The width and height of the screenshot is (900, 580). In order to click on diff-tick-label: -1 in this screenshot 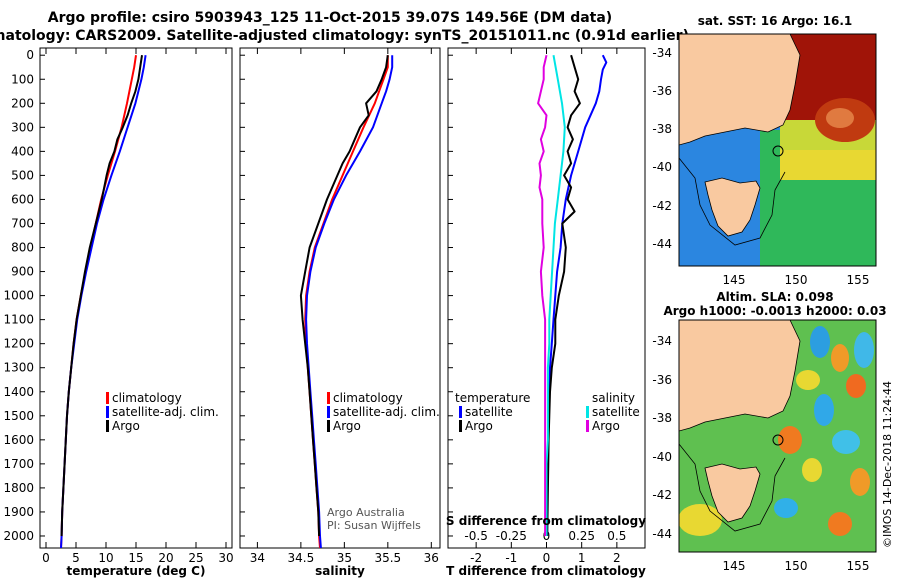, I will do `click(511, 558)`.